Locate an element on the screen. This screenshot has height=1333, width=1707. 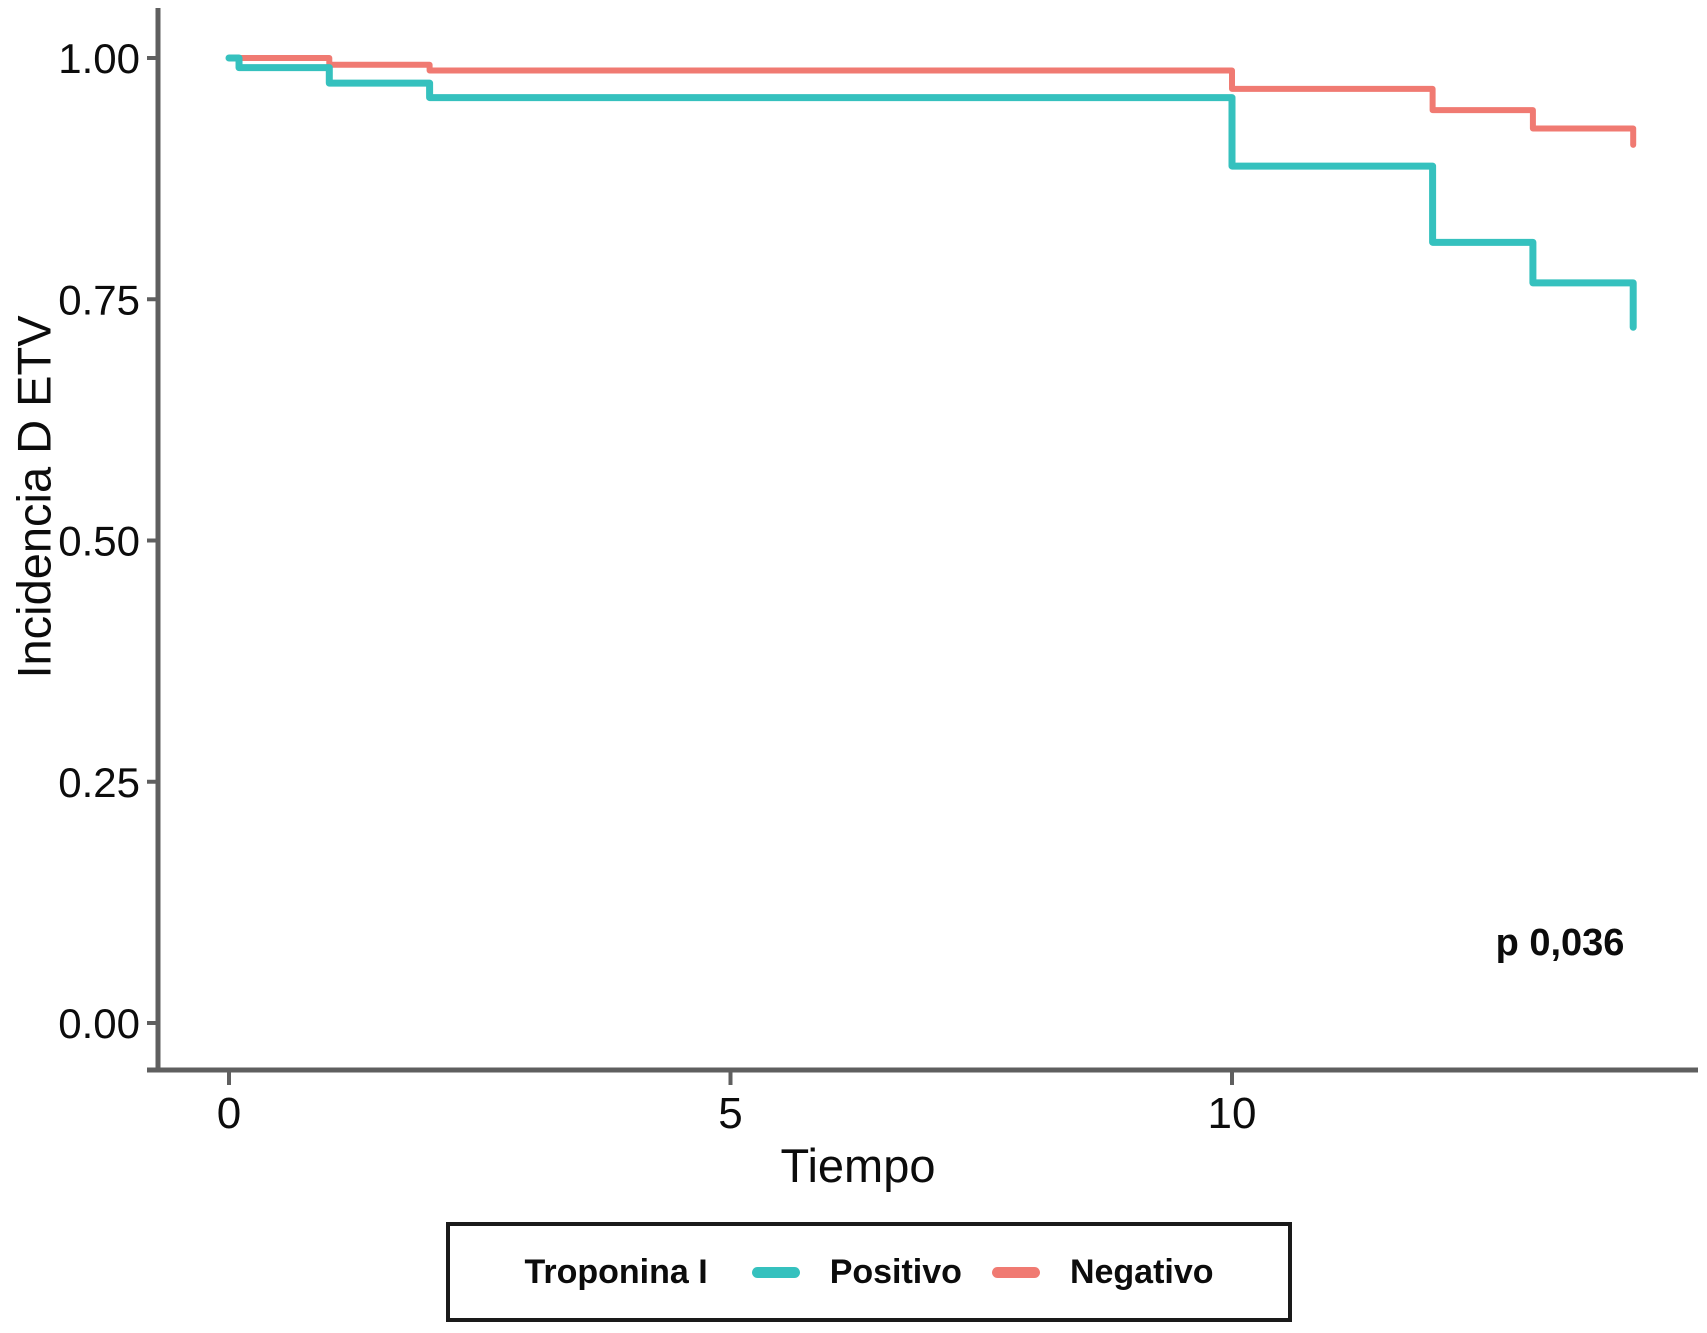
y-tick-label: 1.00 is located at coordinates (99, 58).